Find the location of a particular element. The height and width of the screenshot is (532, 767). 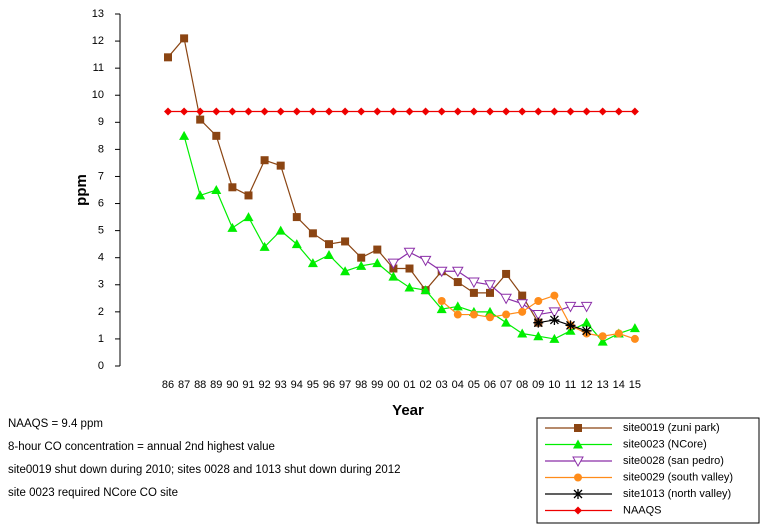

x-tick-label: 89 is located at coordinates (216, 385).